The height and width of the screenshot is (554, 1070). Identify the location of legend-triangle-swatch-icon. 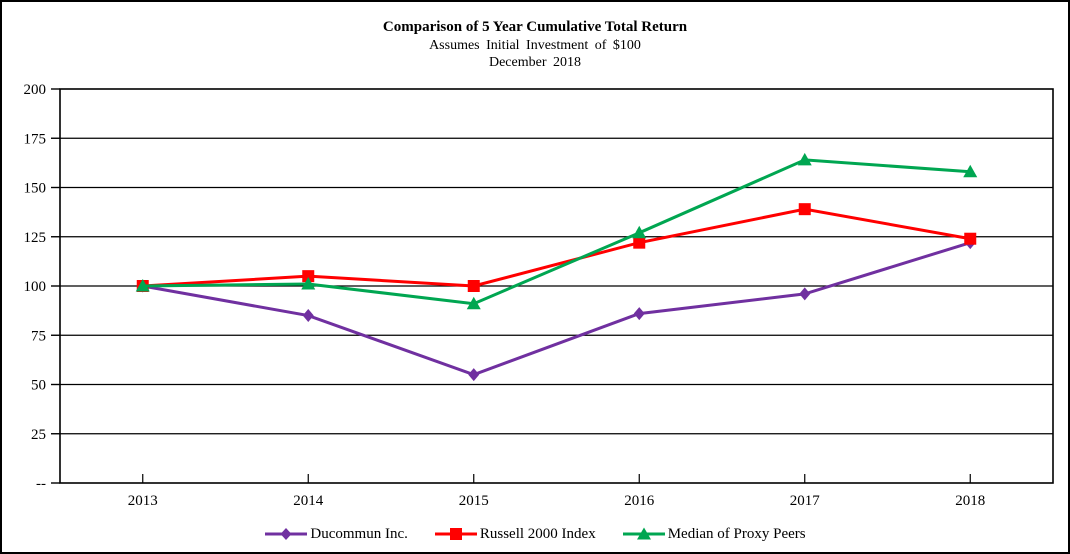
(643, 533).